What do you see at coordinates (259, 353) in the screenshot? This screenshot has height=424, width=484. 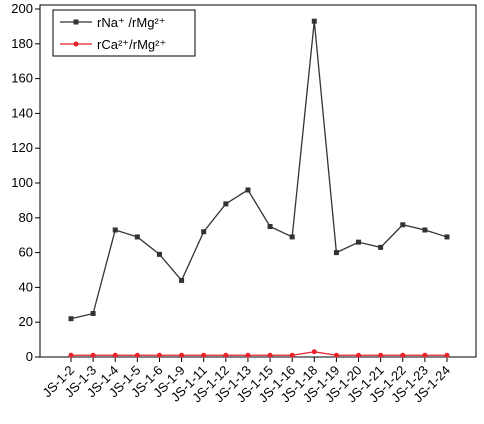 I see `series-line` at bounding box center [259, 353].